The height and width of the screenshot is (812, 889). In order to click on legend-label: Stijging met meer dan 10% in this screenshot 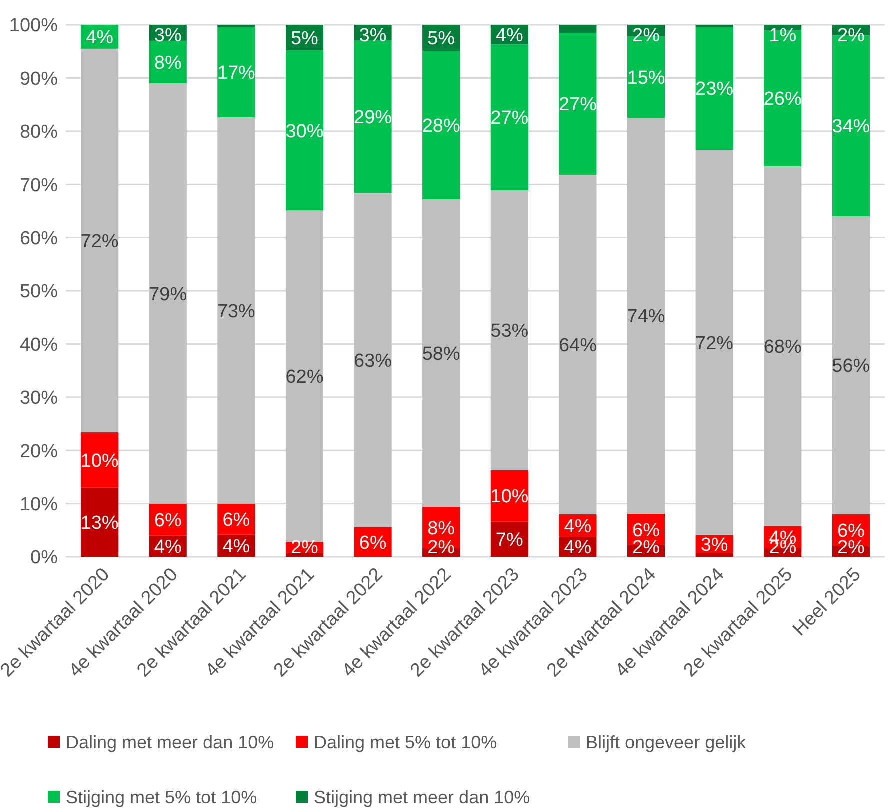, I will do `click(422, 797)`.